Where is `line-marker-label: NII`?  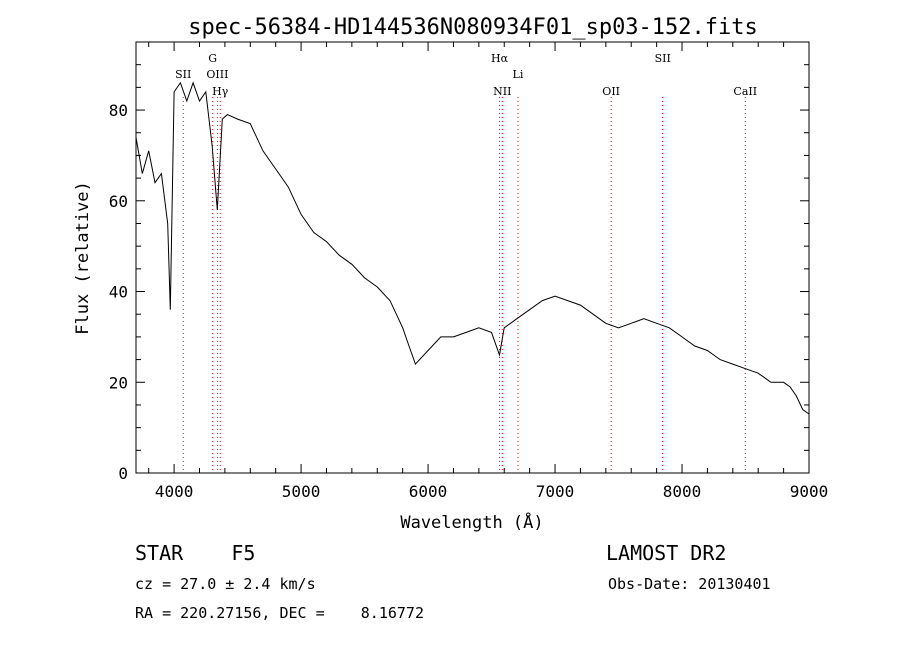
line-marker-label: NII is located at coordinates (502, 91).